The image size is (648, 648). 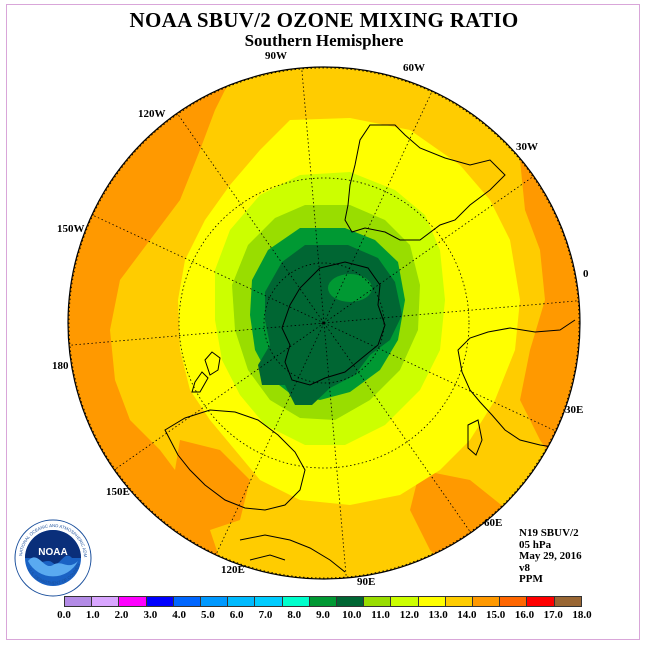 I want to click on lon-label-180: 180, so click(x=60, y=366).